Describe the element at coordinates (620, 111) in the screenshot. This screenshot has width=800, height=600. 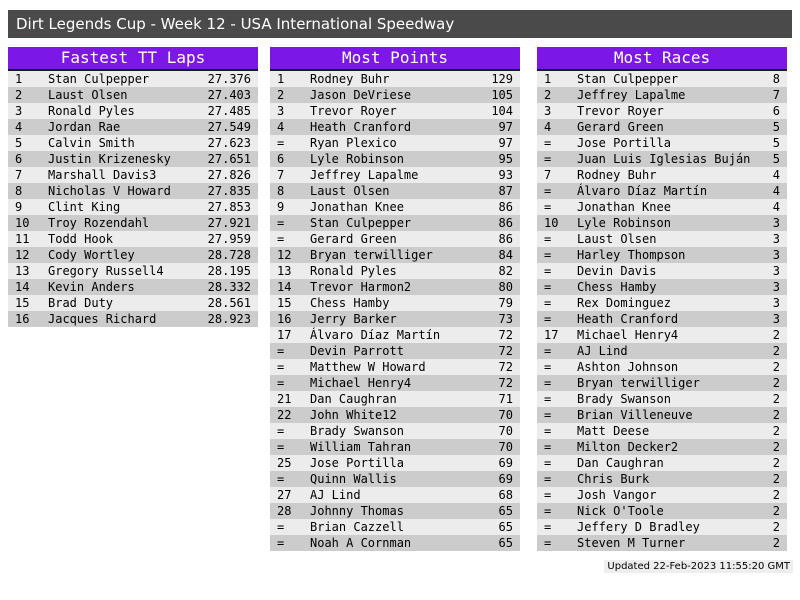
I see `driver-name-cell: Trevor Royer` at that location.